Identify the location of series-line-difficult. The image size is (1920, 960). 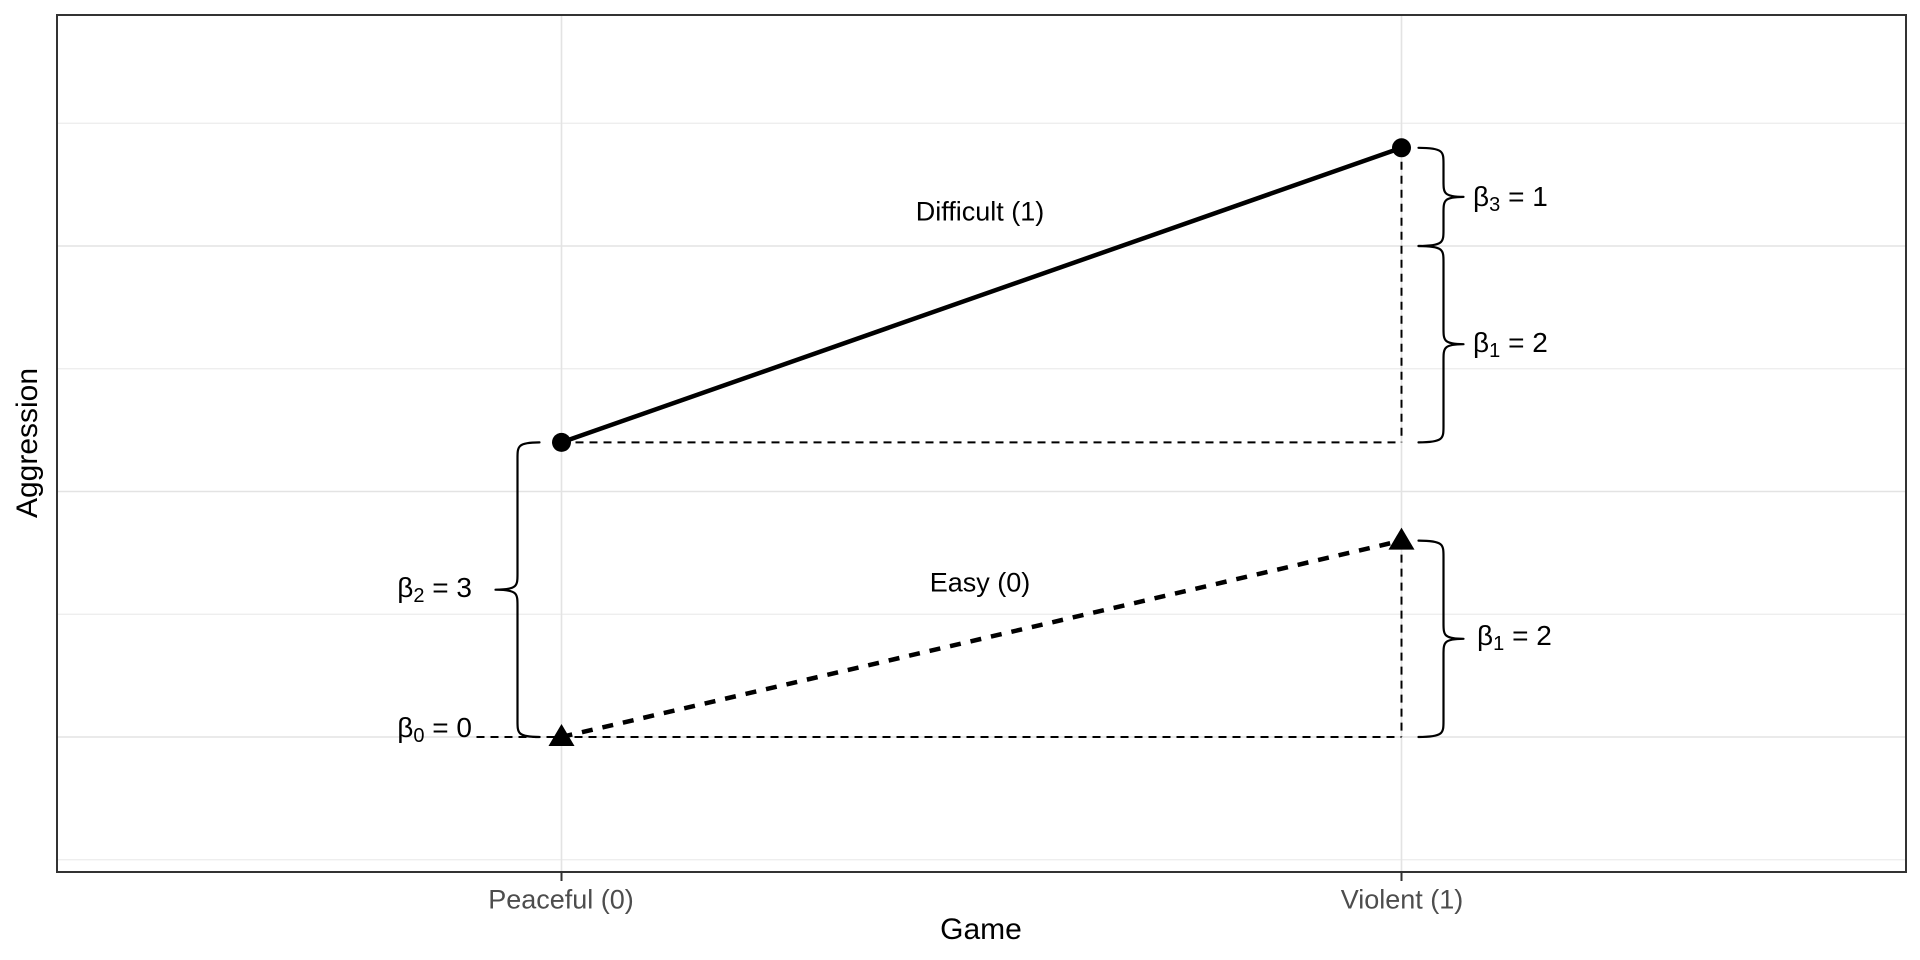
(981, 295).